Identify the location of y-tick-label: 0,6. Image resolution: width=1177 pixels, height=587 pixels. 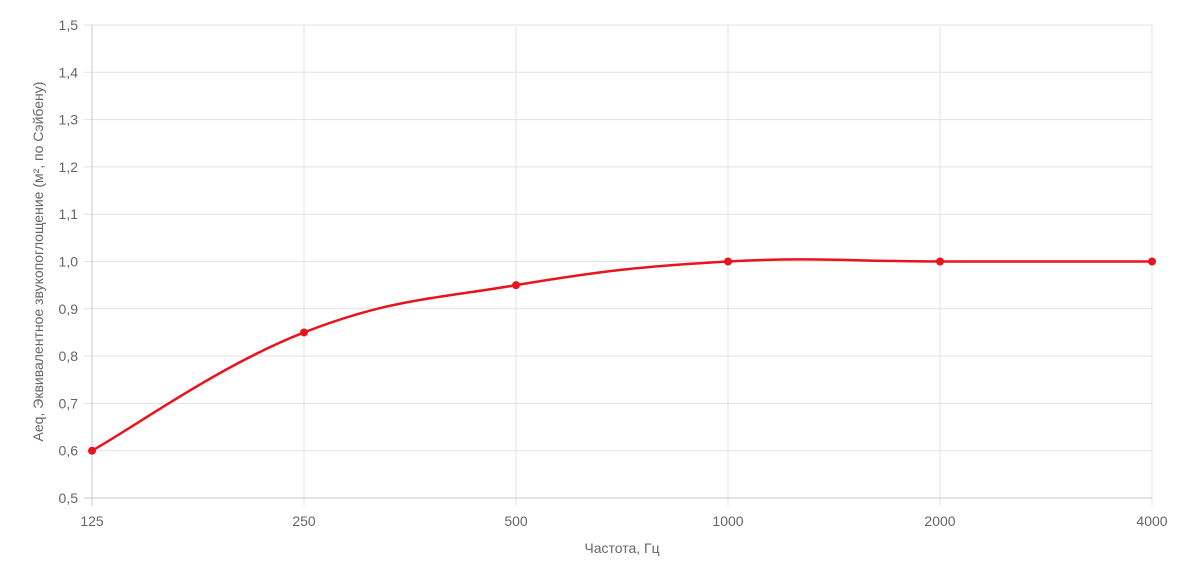
(69, 451).